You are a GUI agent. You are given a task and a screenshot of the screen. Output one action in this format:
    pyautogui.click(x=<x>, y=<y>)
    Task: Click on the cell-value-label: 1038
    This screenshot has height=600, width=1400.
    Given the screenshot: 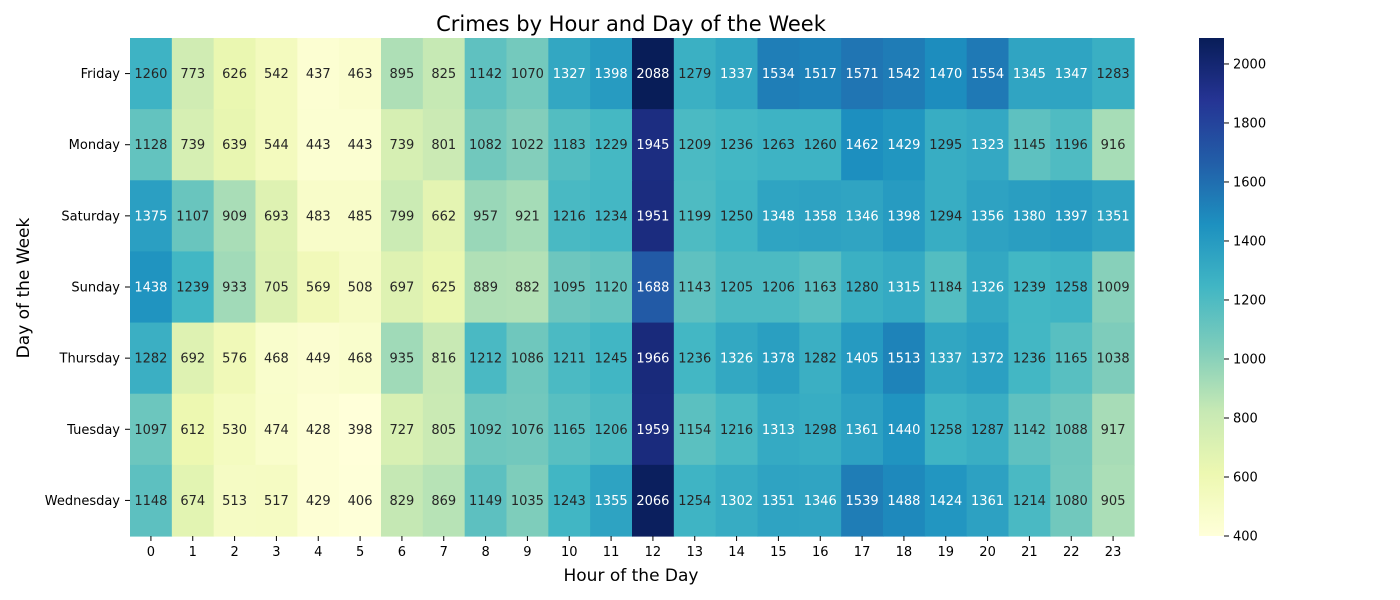 What is the action you would take?
    pyautogui.click(x=1113, y=359)
    